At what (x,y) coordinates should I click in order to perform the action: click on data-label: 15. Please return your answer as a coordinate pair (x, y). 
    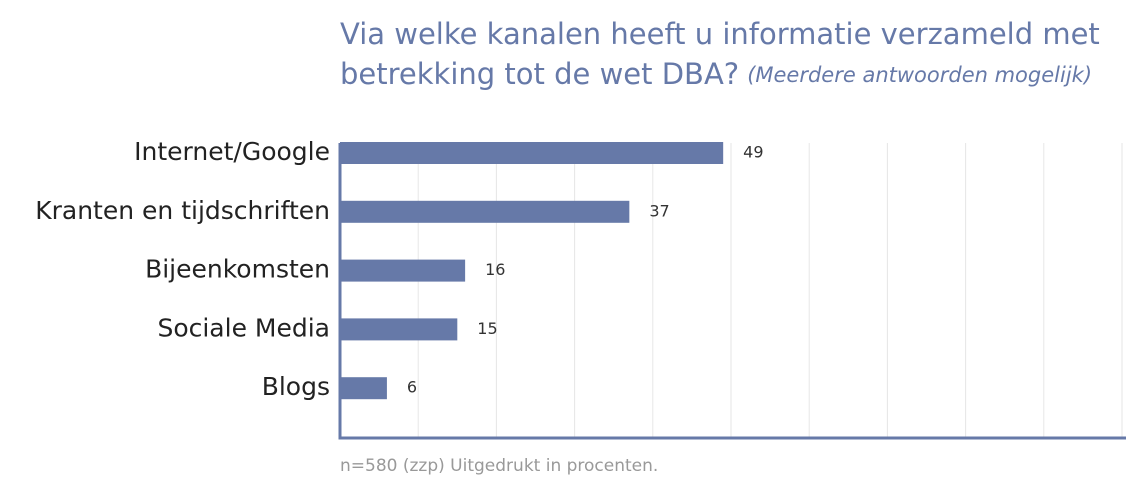
    Looking at the image, I should click on (487, 328).